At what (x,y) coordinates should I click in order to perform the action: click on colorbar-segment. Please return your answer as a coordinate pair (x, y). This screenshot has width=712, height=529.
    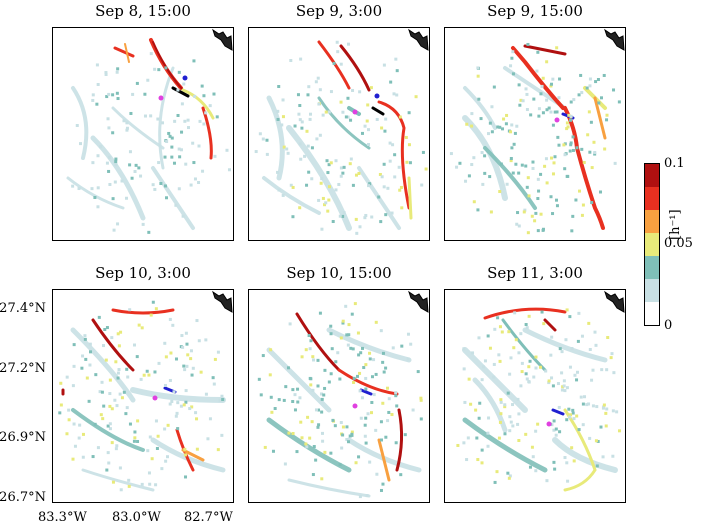
    Looking at the image, I should click on (652, 313).